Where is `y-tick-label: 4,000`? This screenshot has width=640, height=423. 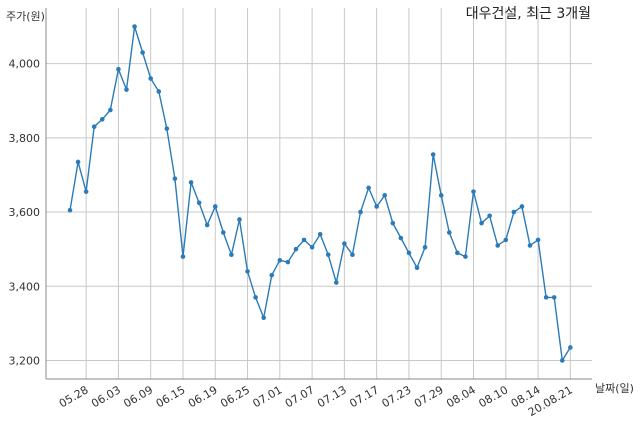 y-tick-label: 4,000 is located at coordinates (25, 64).